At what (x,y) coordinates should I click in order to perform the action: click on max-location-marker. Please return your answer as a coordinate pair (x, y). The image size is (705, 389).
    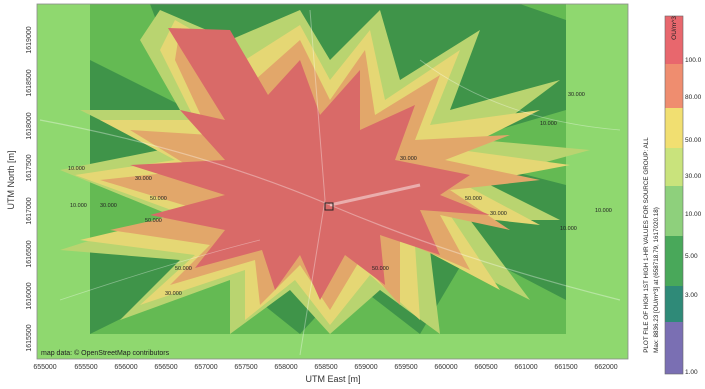
    Looking at the image, I should click on (329, 206).